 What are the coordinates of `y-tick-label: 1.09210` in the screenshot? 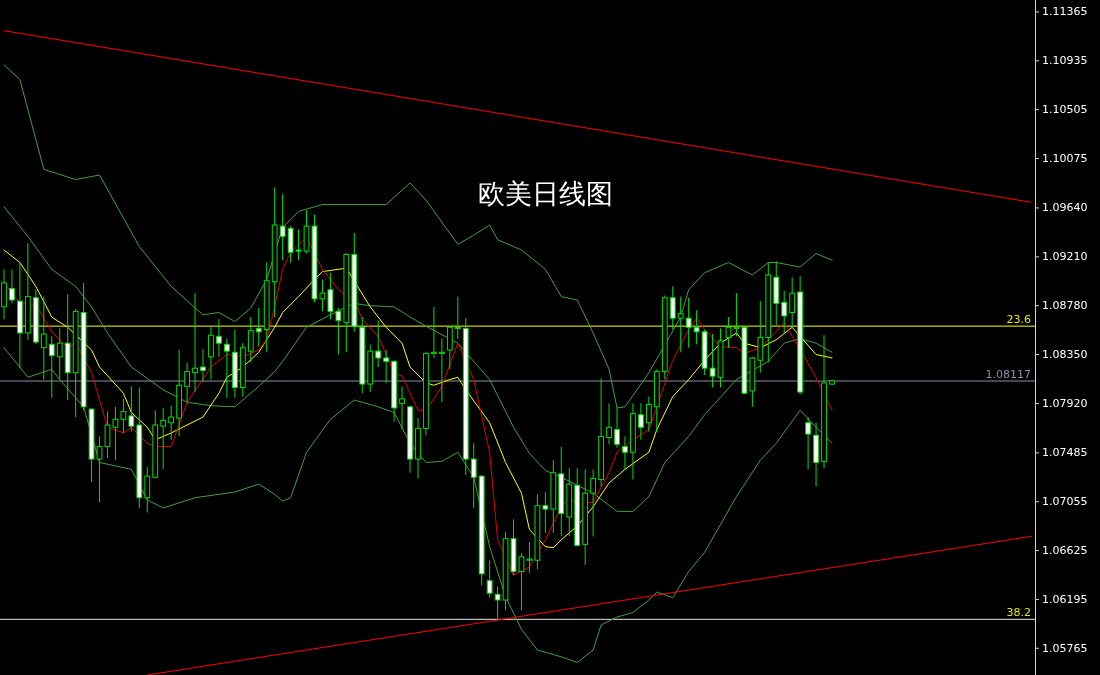 It's located at (1065, 257).